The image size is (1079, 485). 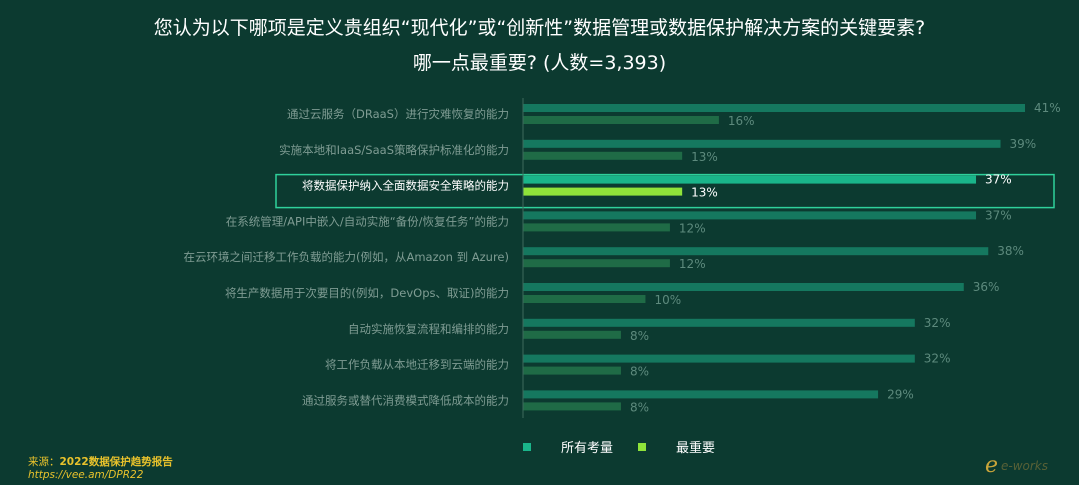 I want to click on value-label-all: 38%, so click(x=1010, y=251).